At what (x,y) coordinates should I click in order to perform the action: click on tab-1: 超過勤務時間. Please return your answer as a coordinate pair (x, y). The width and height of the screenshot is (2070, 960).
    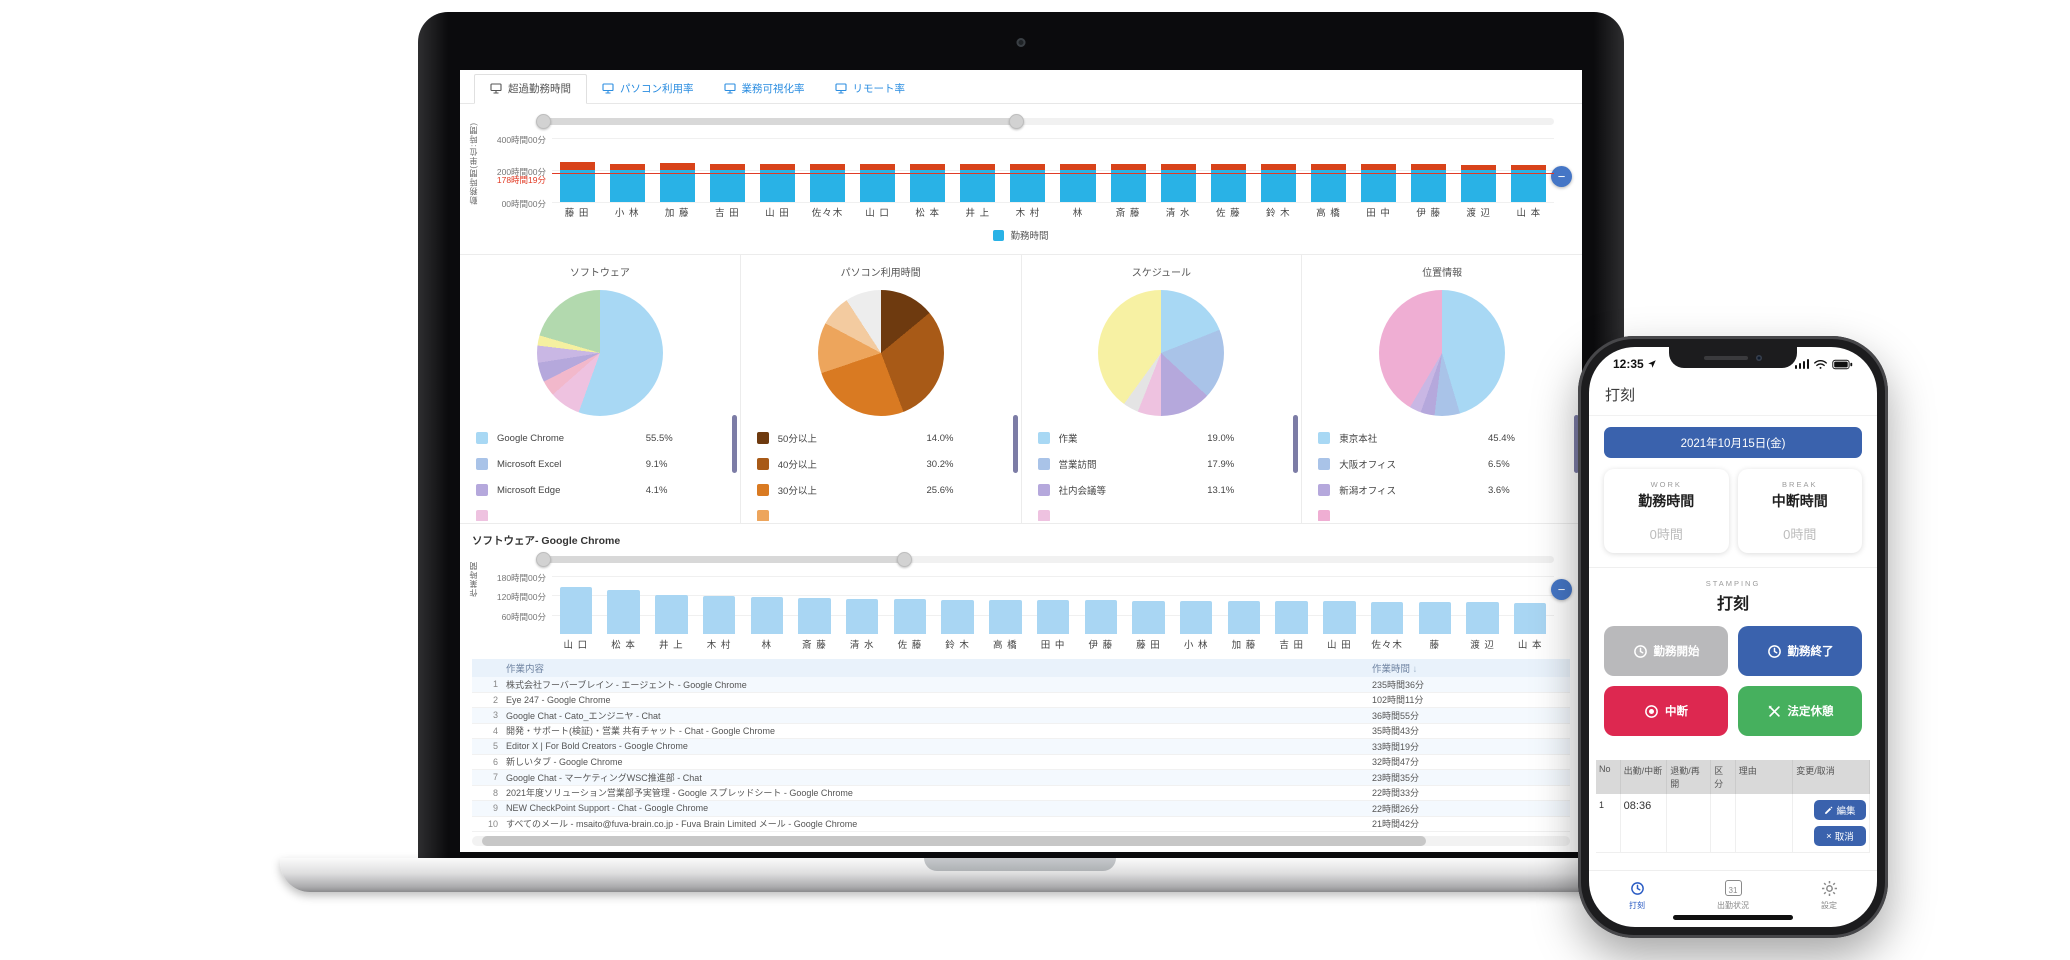
    Looking at the image, I should click on (530, 89).